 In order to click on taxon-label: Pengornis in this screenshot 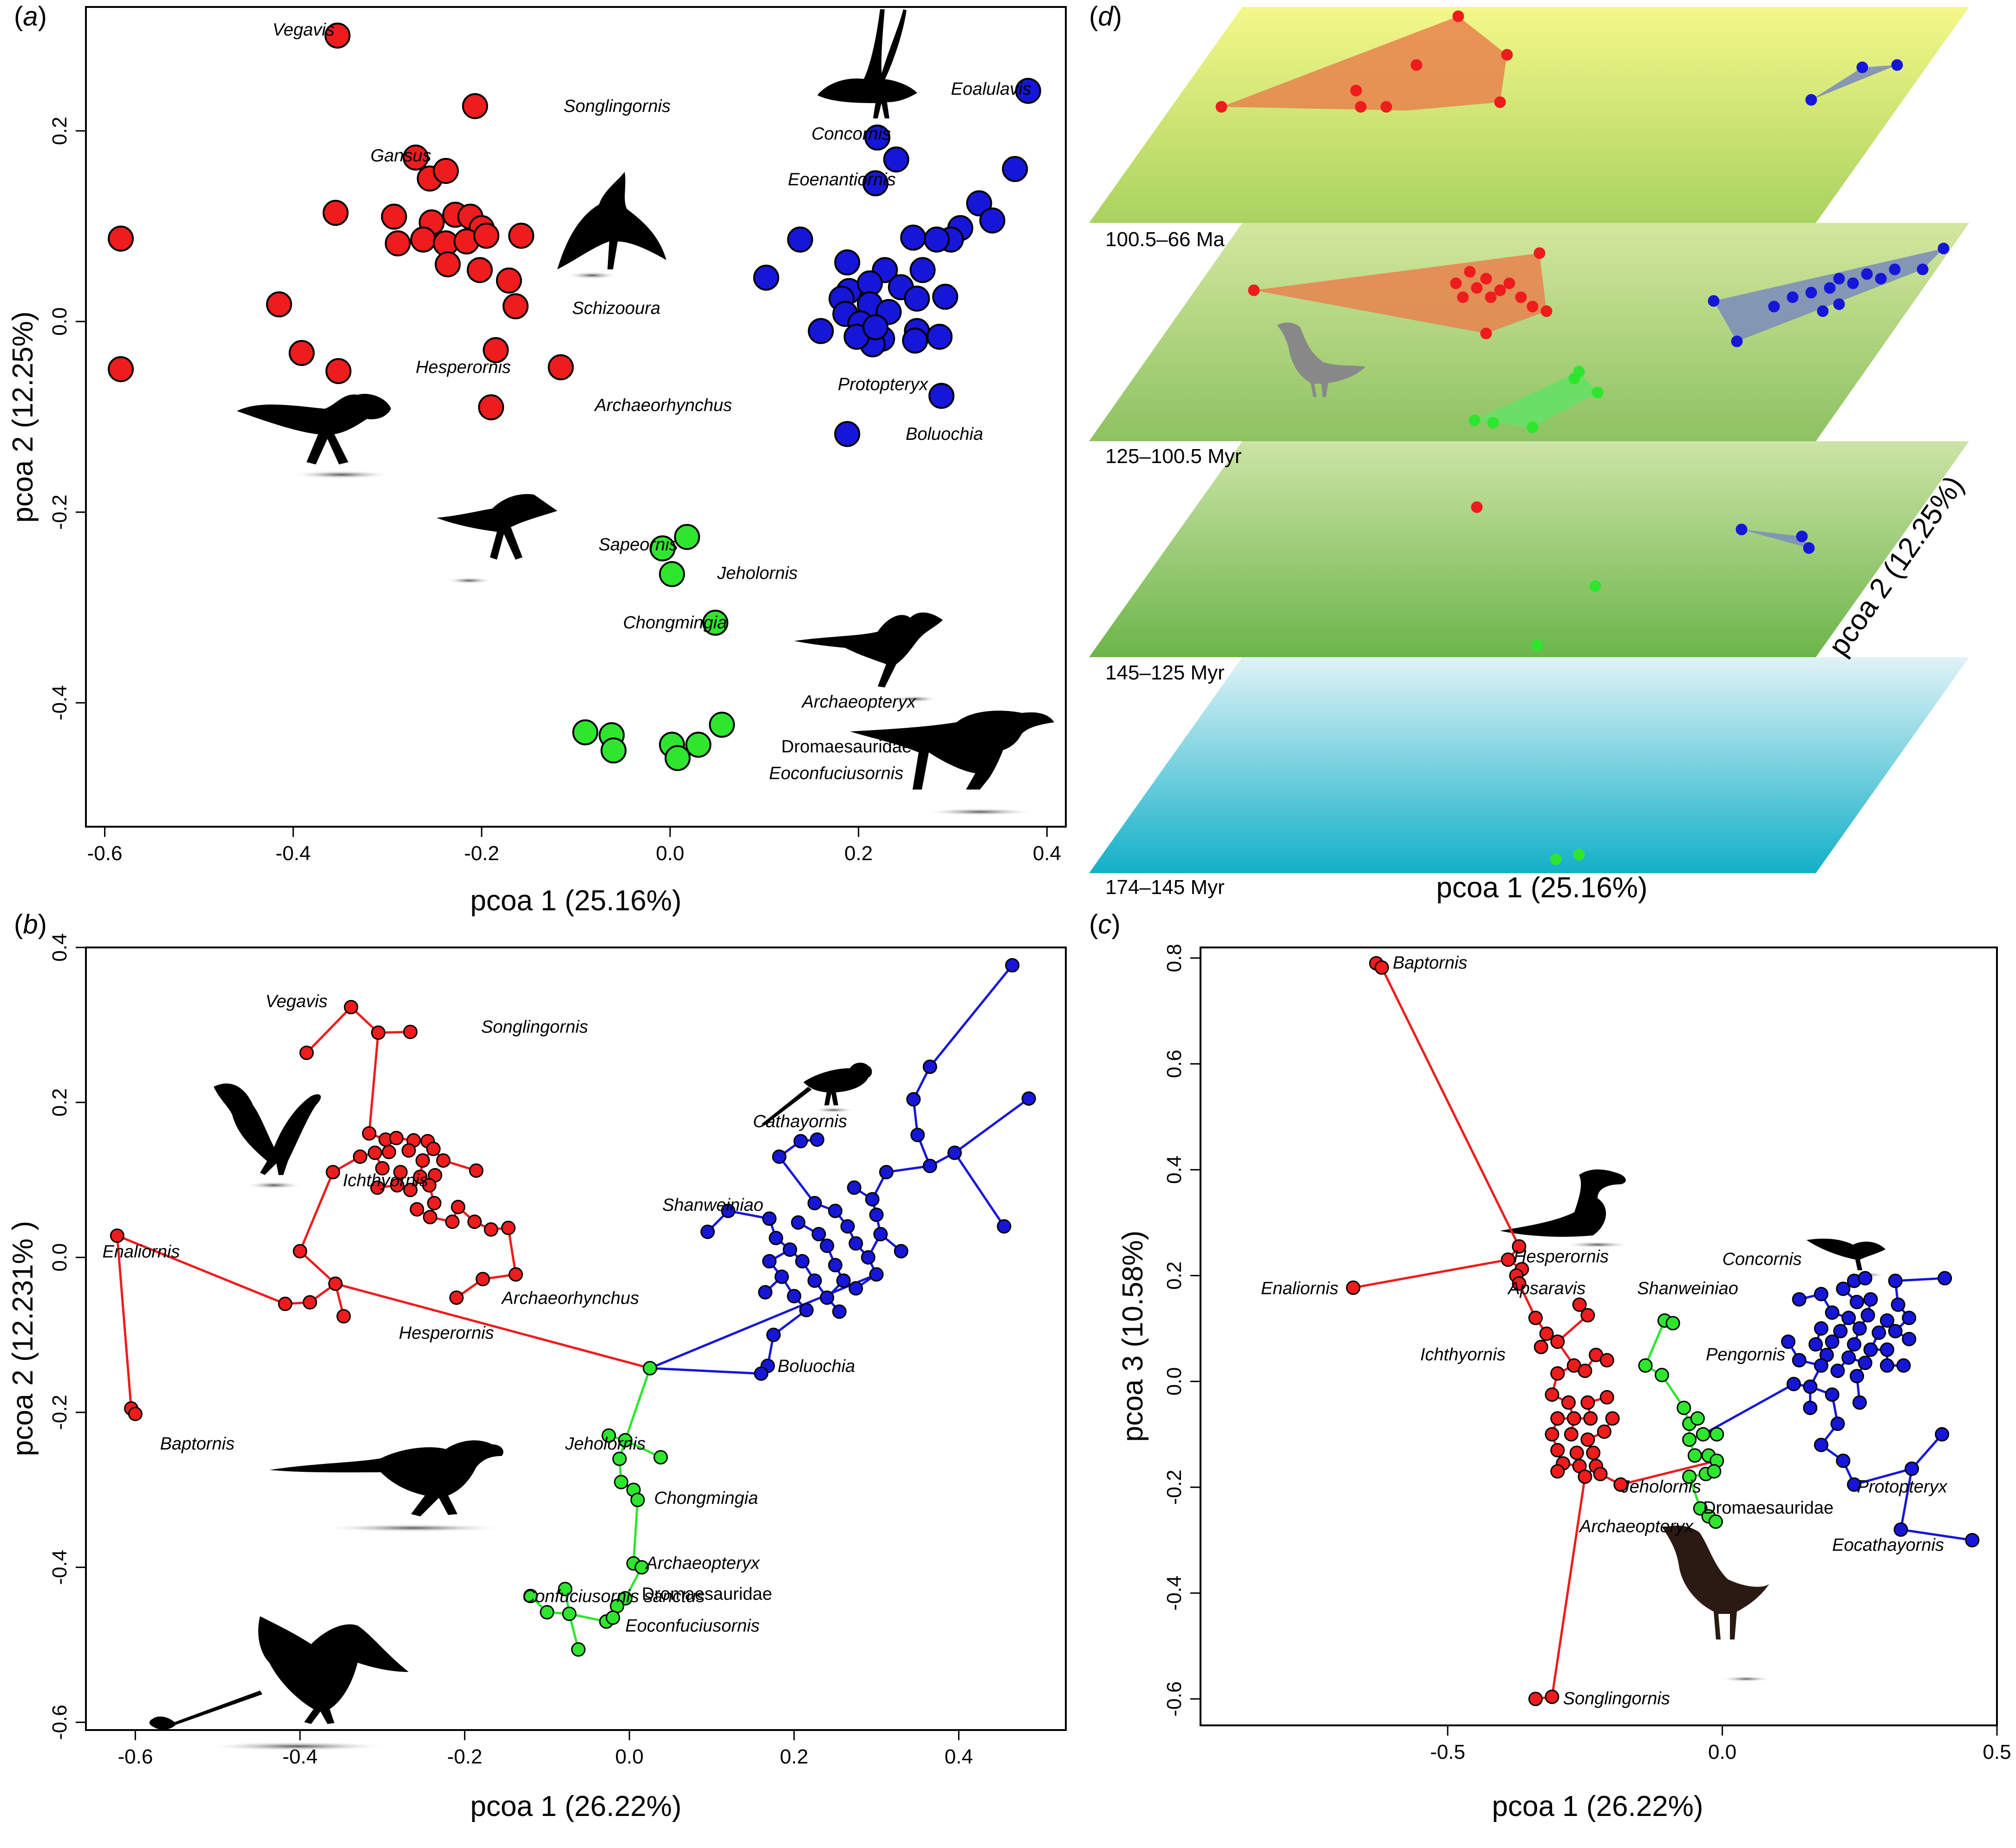, I will do `click(1745, 1355)`.